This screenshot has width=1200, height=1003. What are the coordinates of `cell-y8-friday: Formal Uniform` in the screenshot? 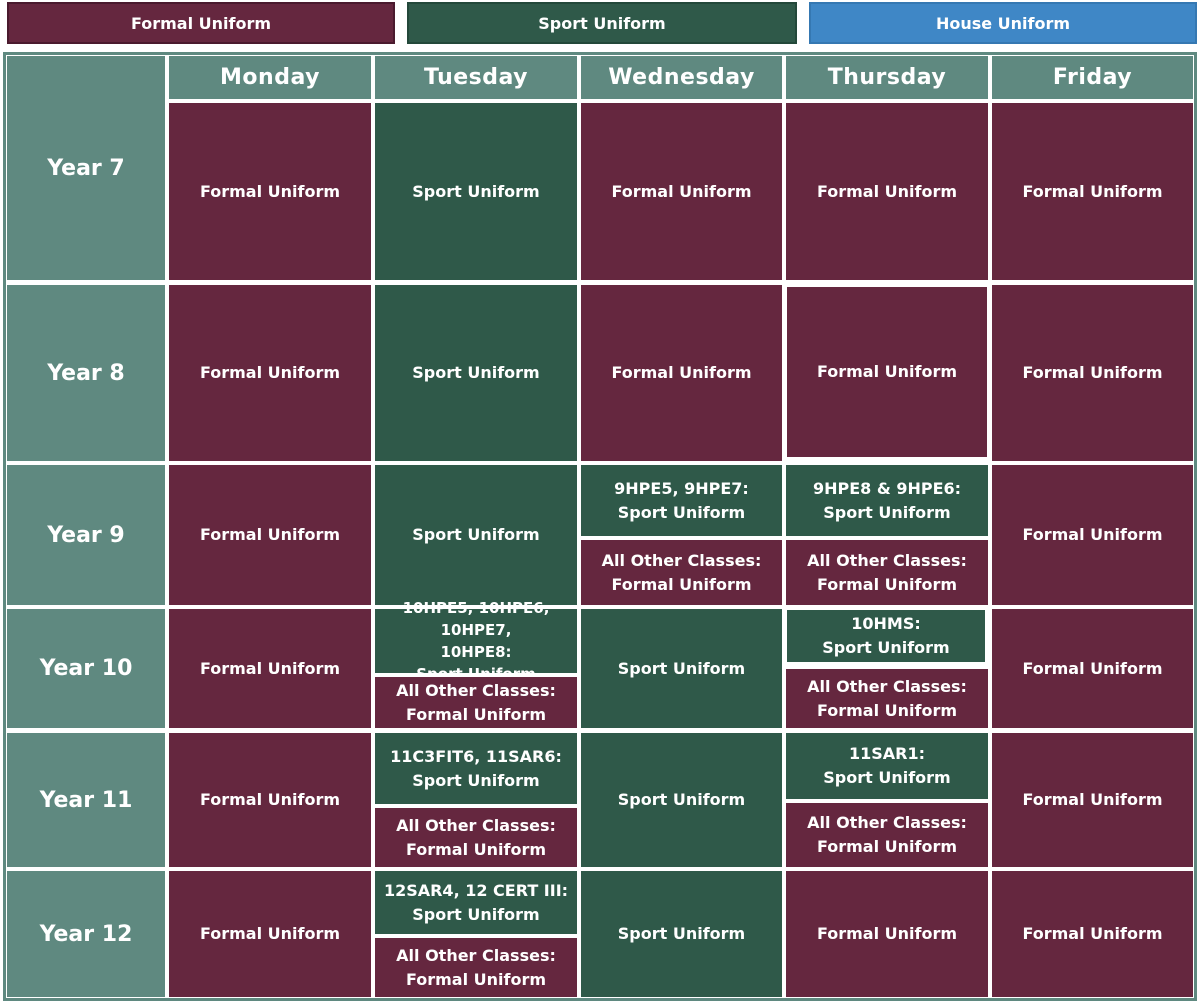 It's located at (1092, 373).